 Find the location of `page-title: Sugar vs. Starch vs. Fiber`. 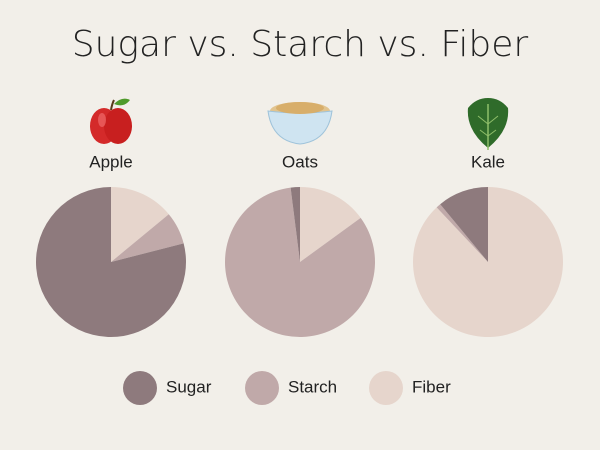

page-title: Sugar vs. Starch vs. Fiber is located at coordinates (300, 44).